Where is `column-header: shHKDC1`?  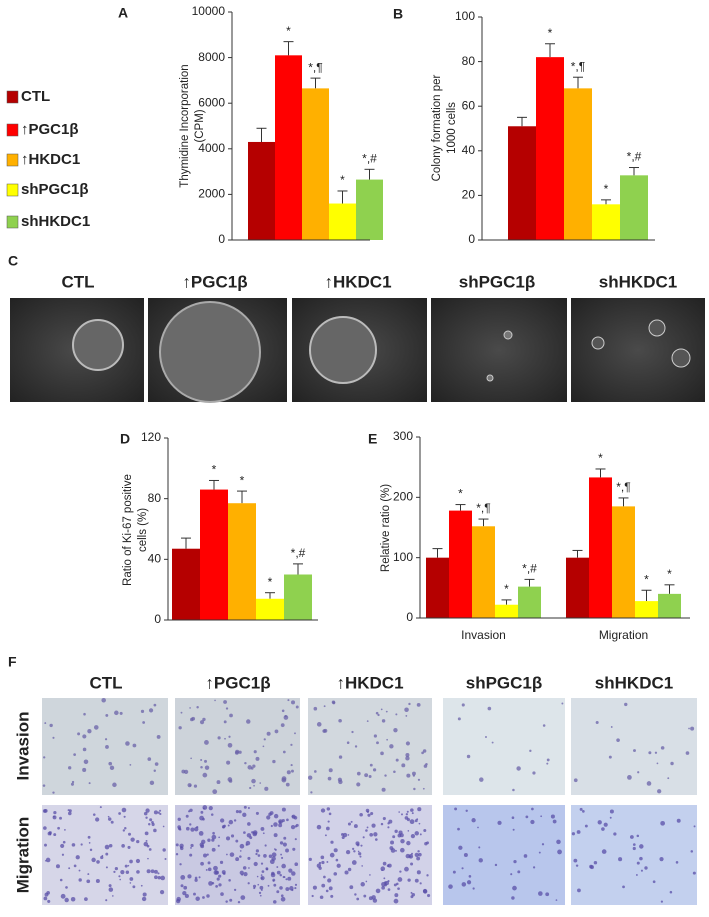 column-header: shHKDC1 is located at coordinates (638, 281).